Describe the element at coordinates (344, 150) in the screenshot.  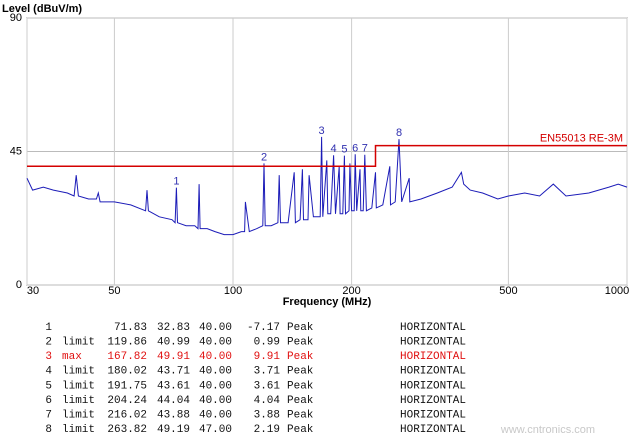
I see `marker-label: 5` at that location.